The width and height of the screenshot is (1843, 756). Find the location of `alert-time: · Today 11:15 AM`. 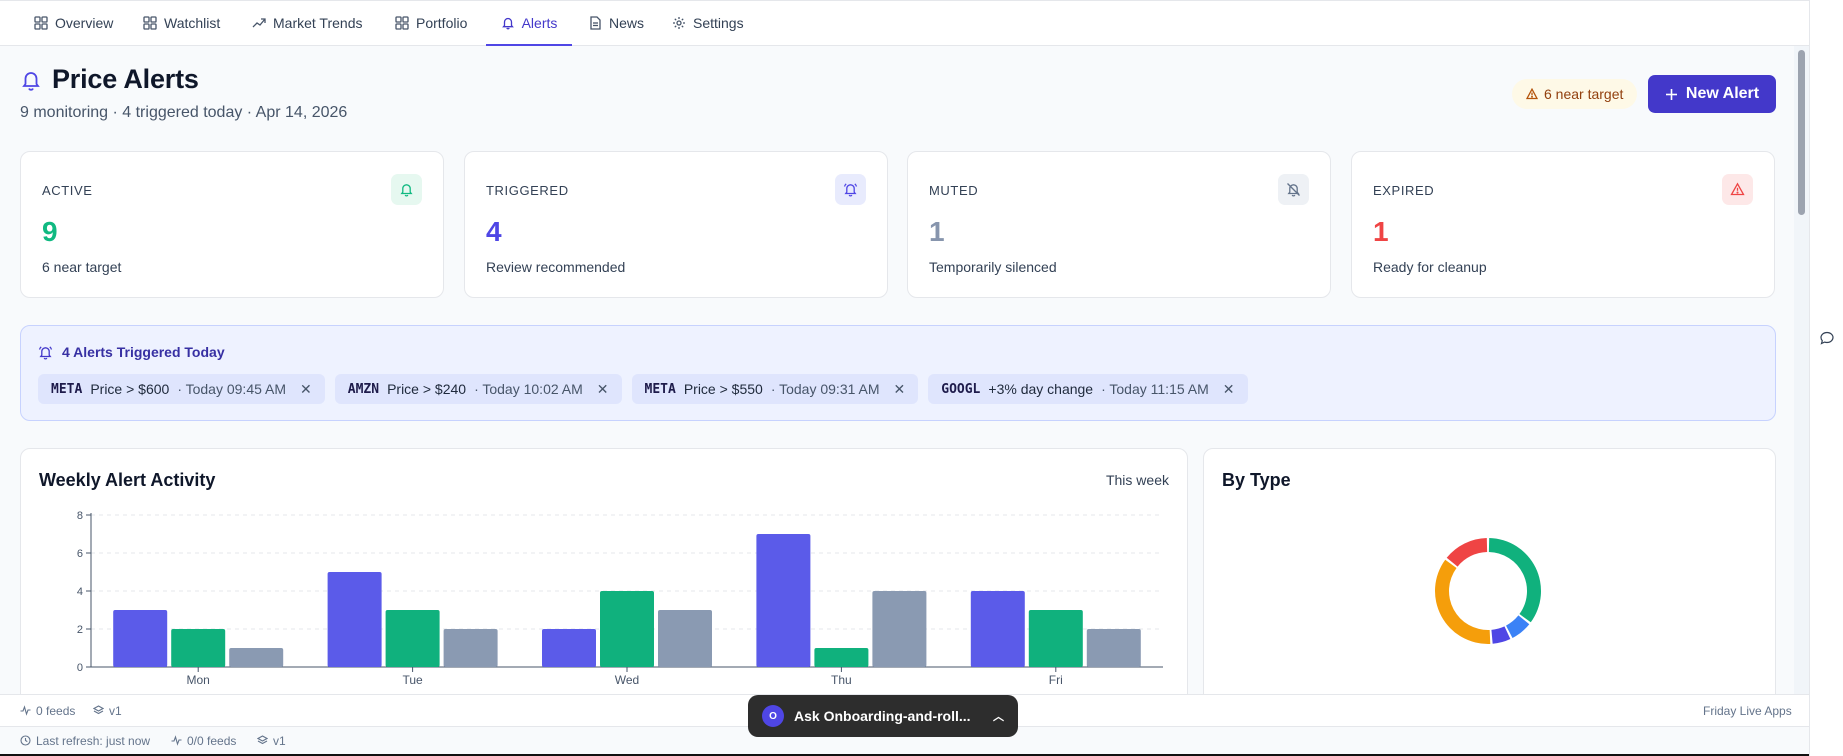

alert-time: · Today 11:15 AM is located at coordinates (1155, 389).